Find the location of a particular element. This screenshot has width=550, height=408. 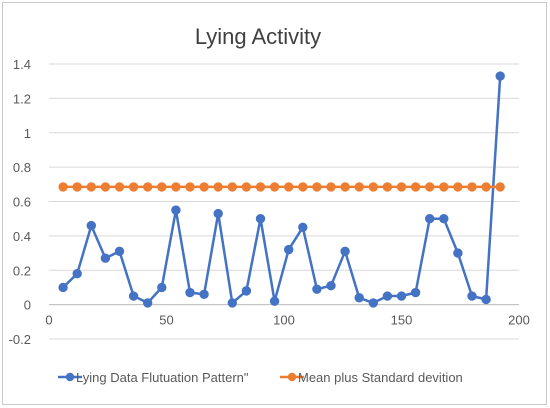

y-tick-label: 0 is located at coordinates (27, 305).